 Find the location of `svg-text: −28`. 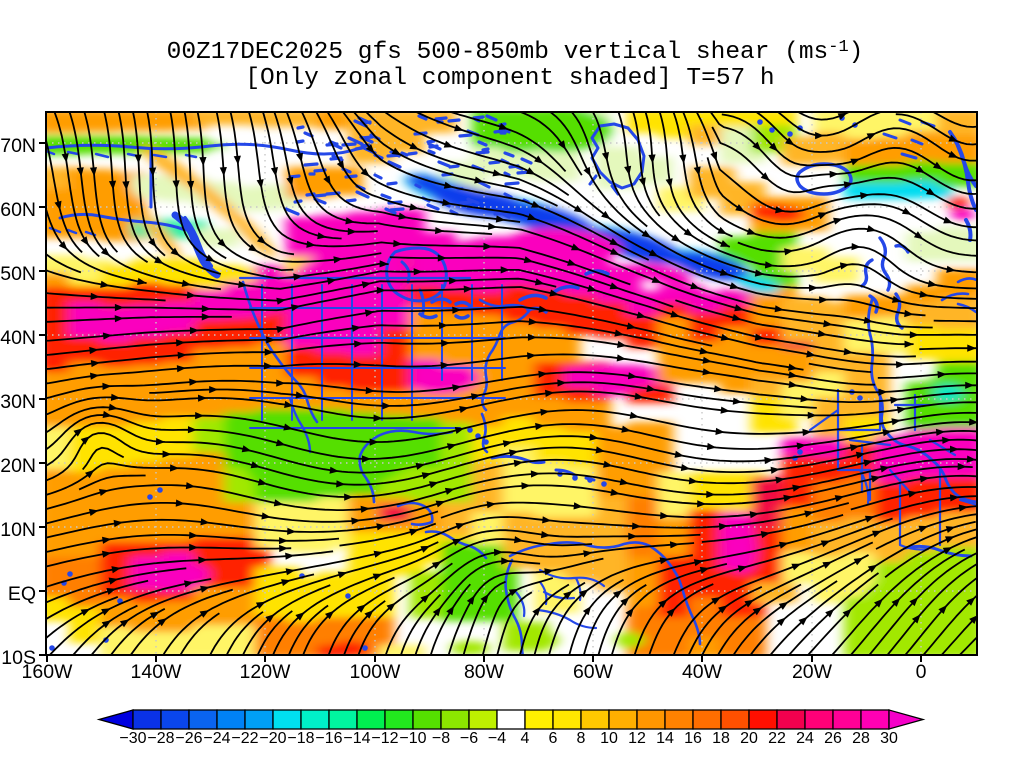

svg-text: −28 is located at coordinates (160, 738).